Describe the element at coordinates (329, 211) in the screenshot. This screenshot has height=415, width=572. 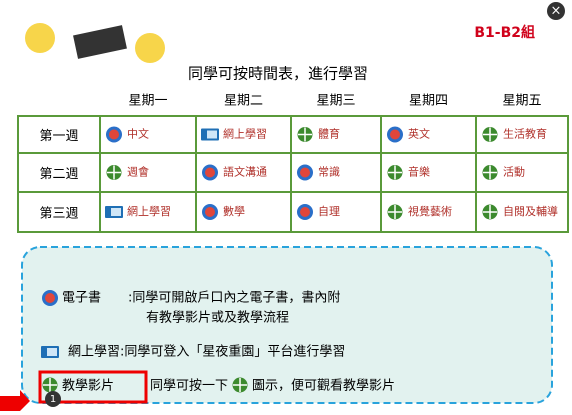
I see `subject: 自理` at that location.